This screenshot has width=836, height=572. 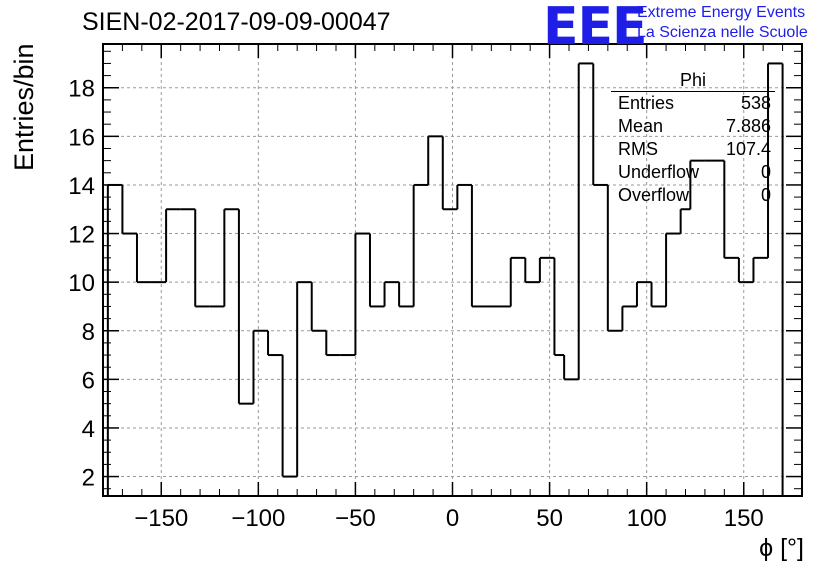 I want to click on stats-row-mean: Mean 7.886, so click(x=693, y=126).